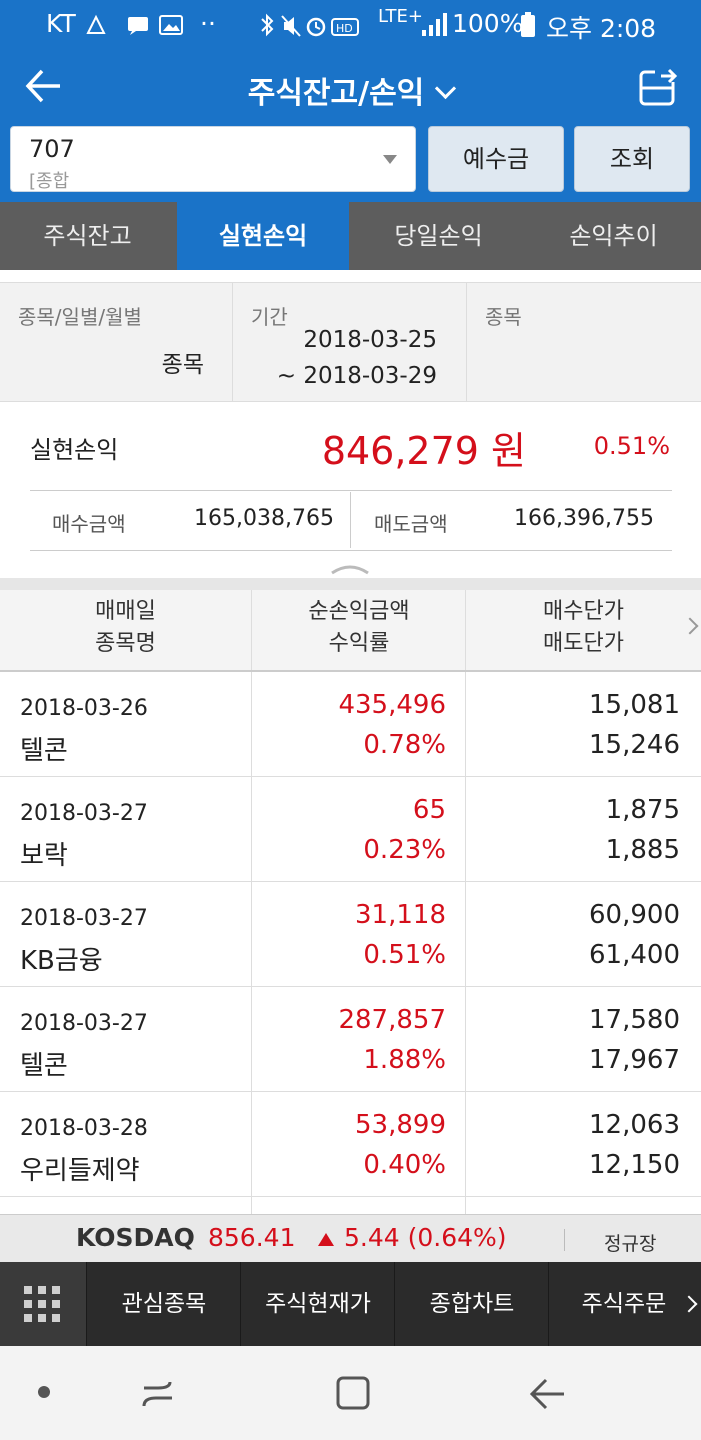  I want to click on notification-icons, so click(141, 28).